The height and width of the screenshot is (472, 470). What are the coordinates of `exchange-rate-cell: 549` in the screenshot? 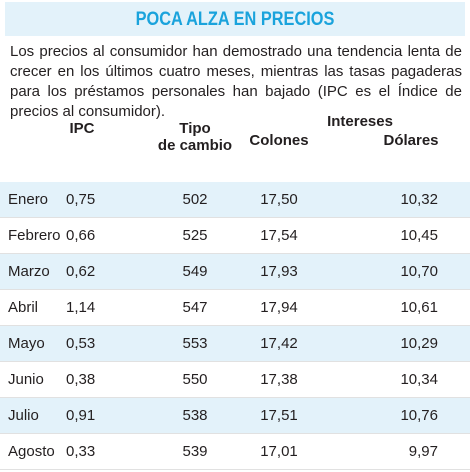 It's located at (195, 271).